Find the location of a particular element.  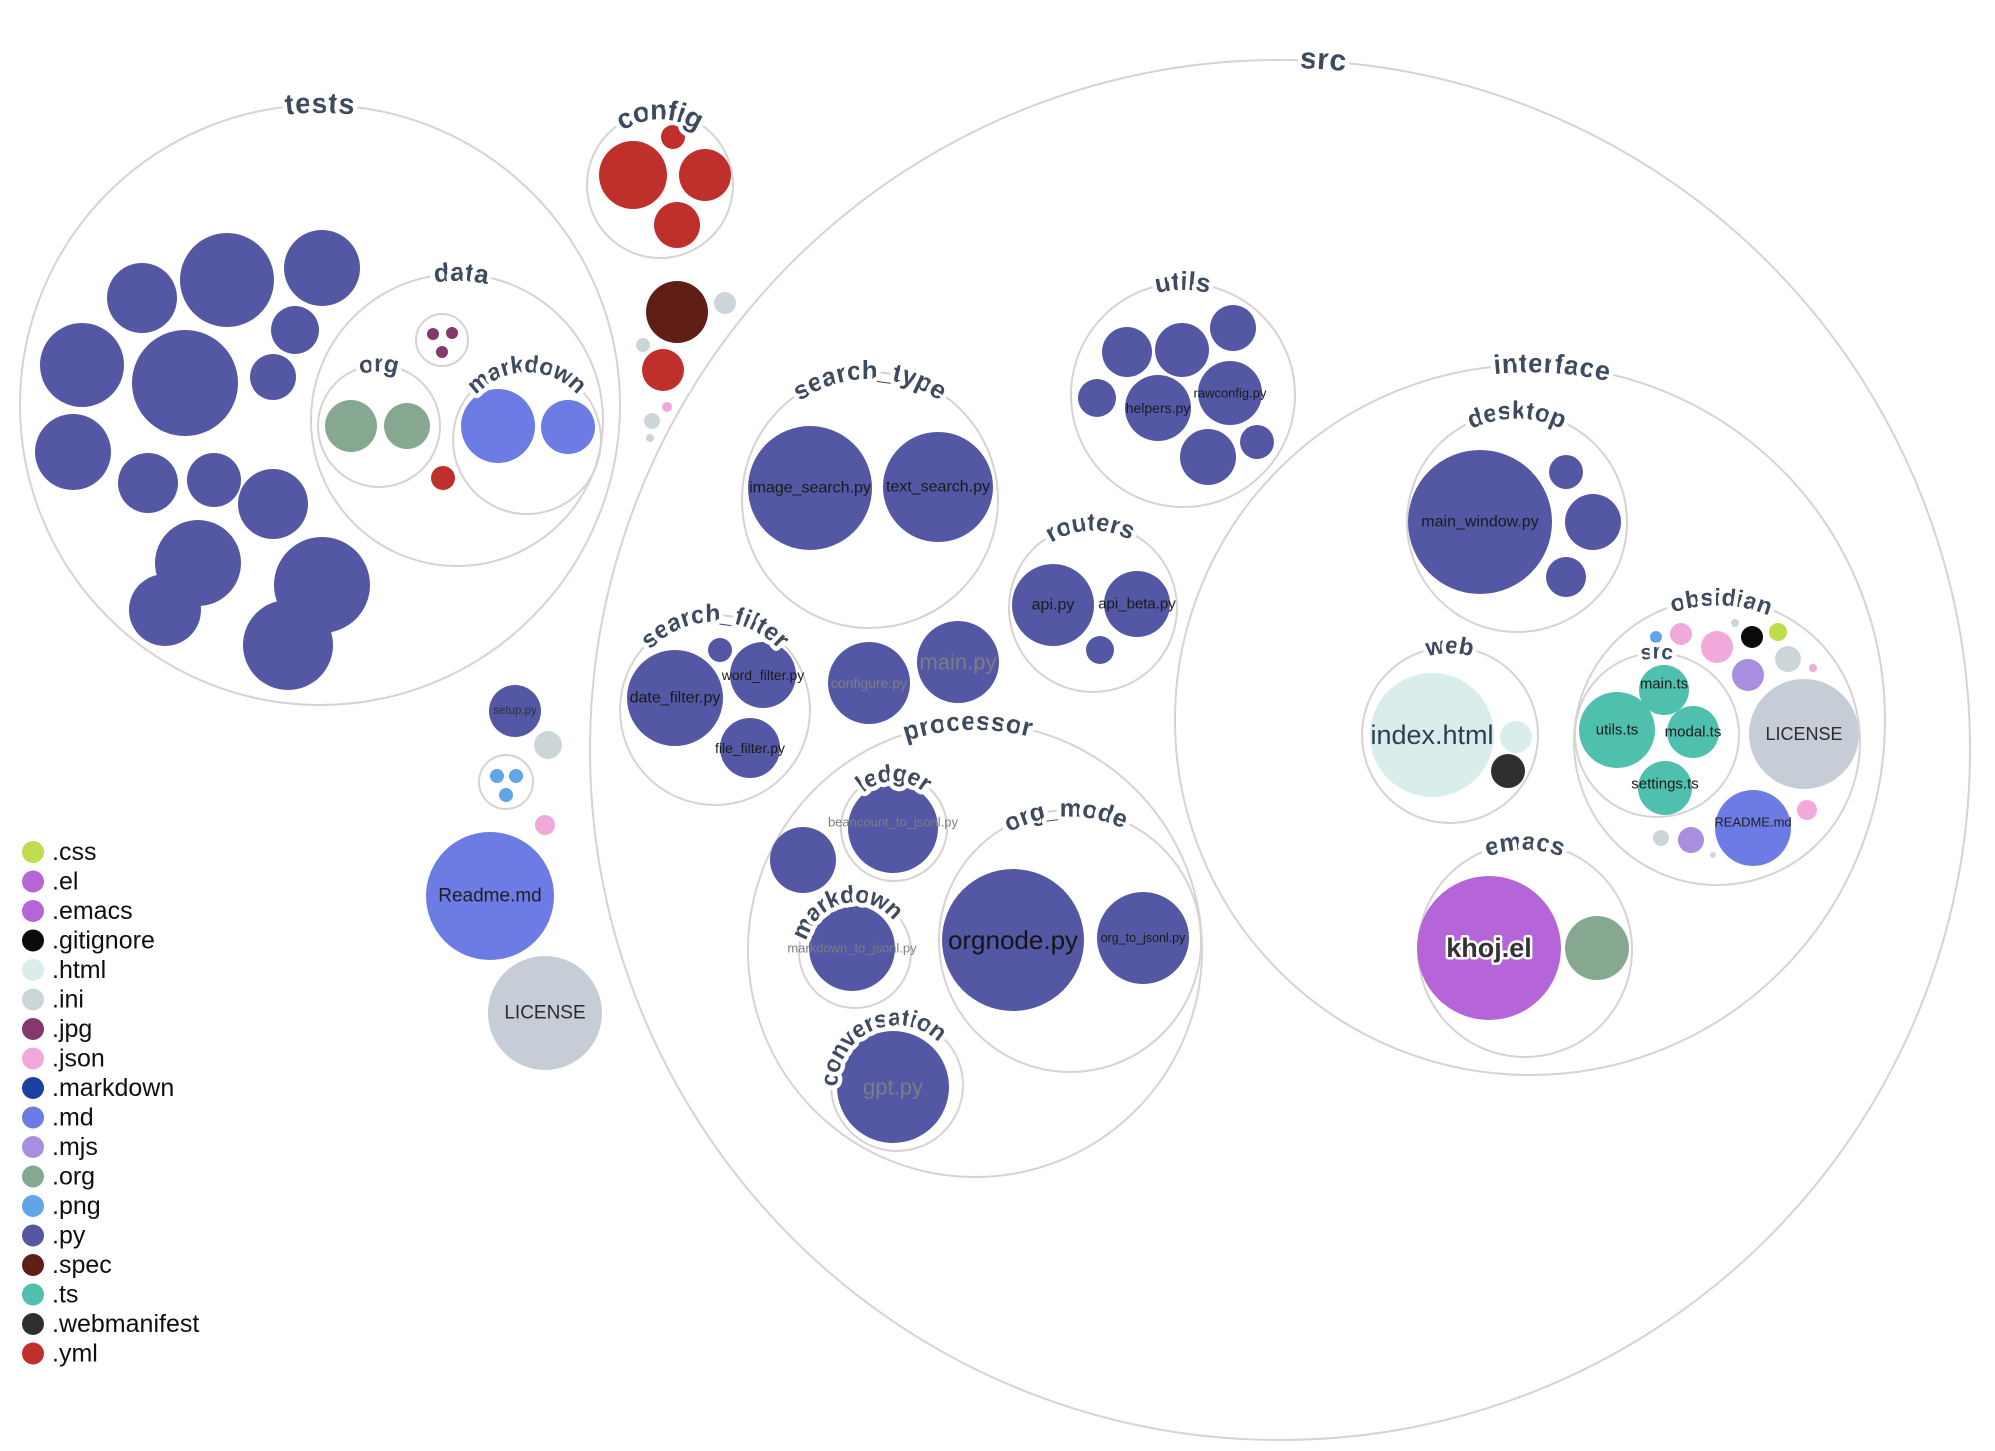

ob-png-file-circle is located at coordinates (1656, 637).